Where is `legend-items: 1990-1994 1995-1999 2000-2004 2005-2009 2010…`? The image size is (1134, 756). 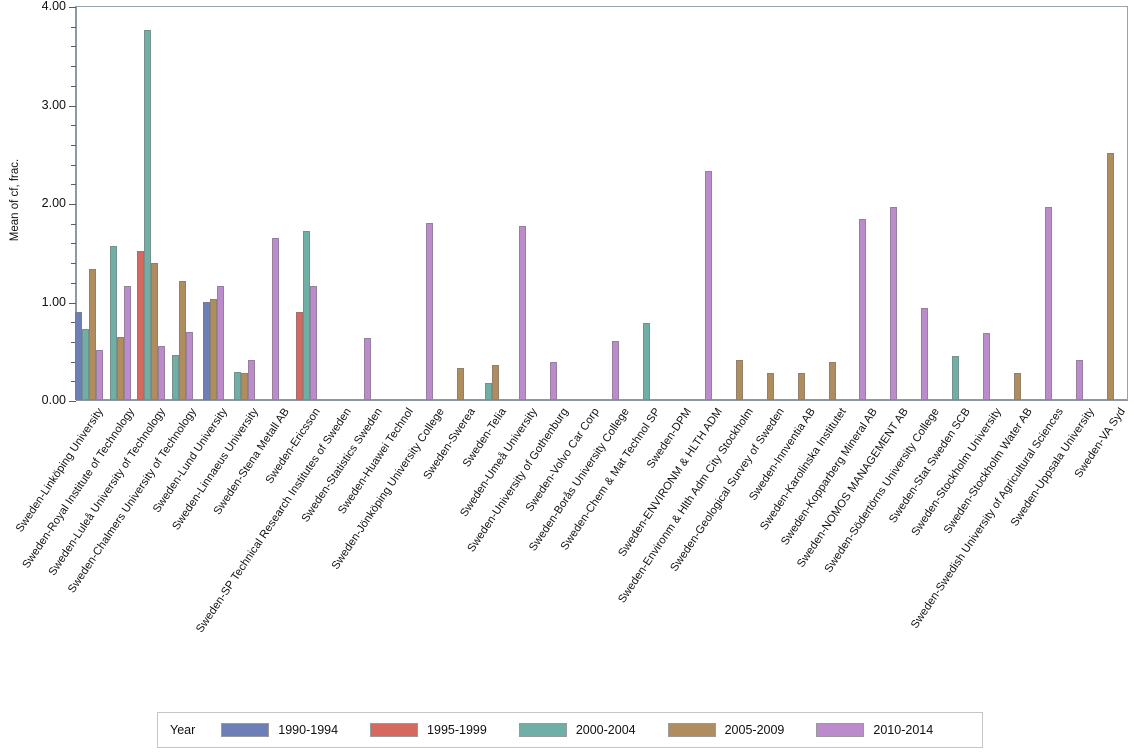
legend-items: 1990-1994 1995-1999 2000-2004 2005-2009 2010… is located at coordinates (593, 730).